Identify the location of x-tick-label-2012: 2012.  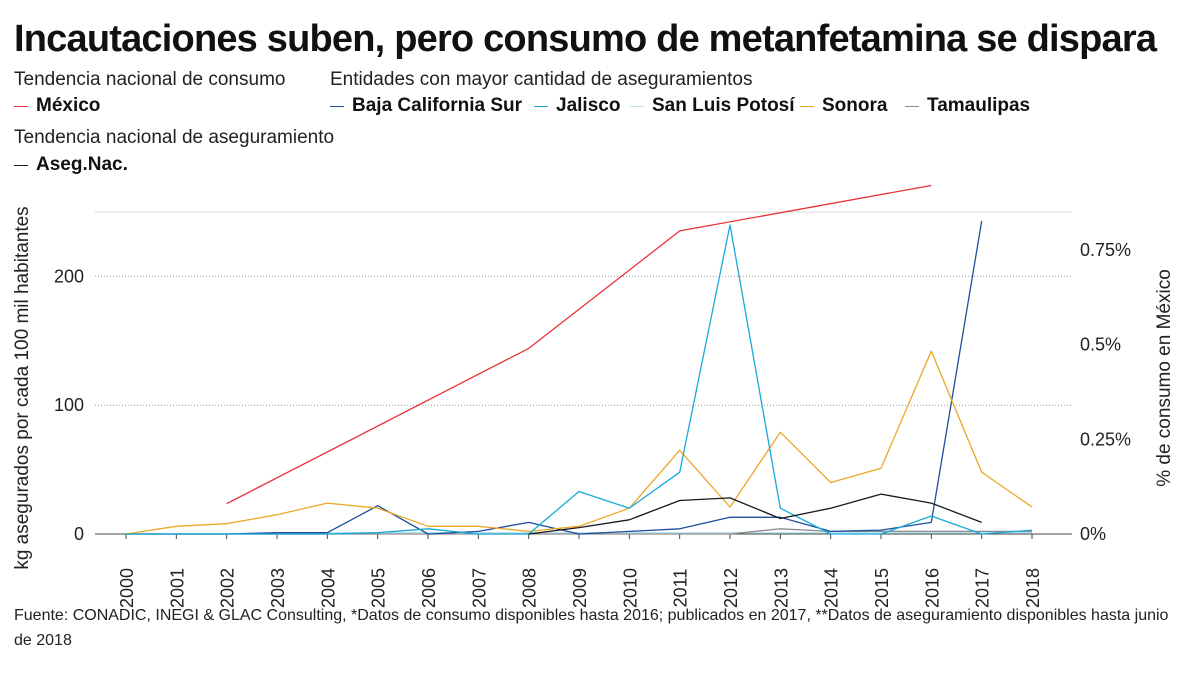
(731, 588).